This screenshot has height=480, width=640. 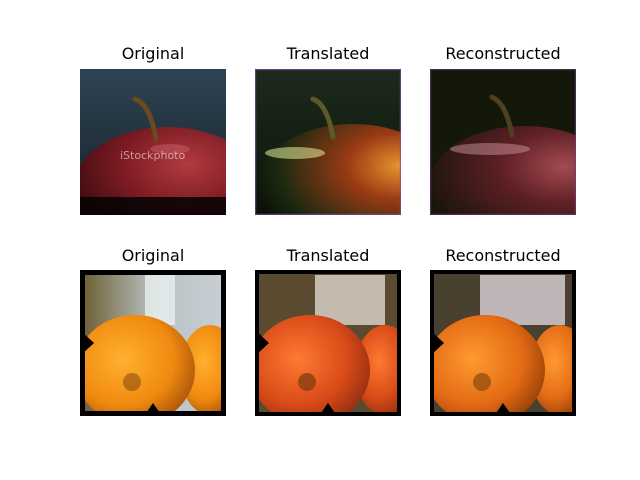 What do you see at coordinates (503, 53) in the screenshot?
I see `title-row1-reconstructed: Reconstructed` at bounding box center [503, 53].